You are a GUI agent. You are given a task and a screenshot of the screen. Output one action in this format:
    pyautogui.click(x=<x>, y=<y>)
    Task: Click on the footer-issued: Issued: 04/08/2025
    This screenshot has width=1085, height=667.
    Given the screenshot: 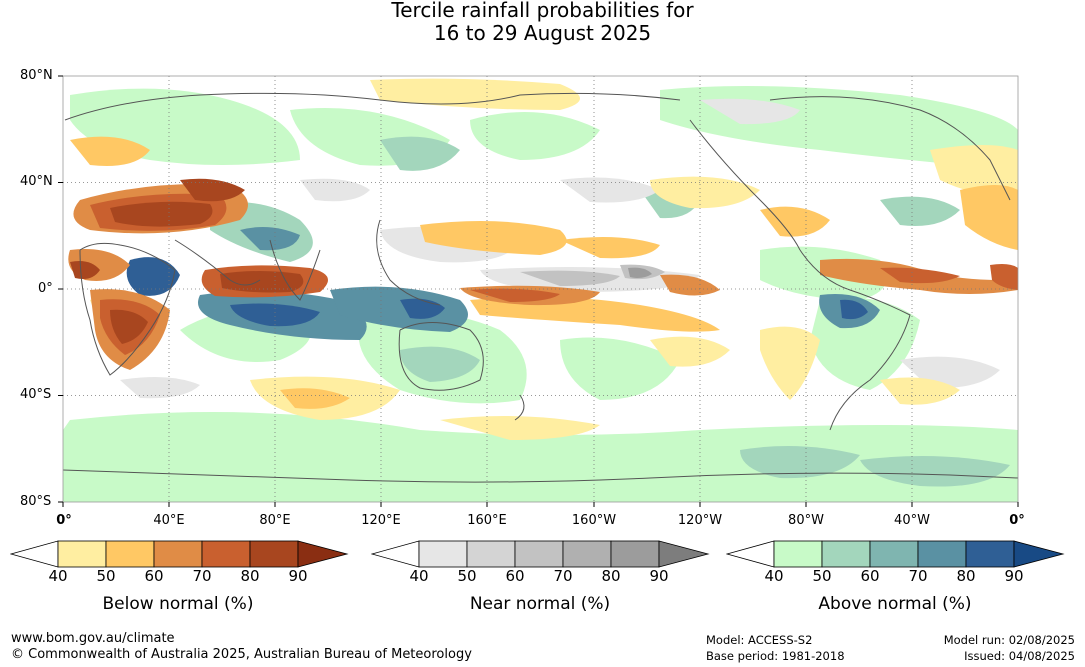 What is the action you would take?
    pyautogui.click(x=1019, y=656)
    